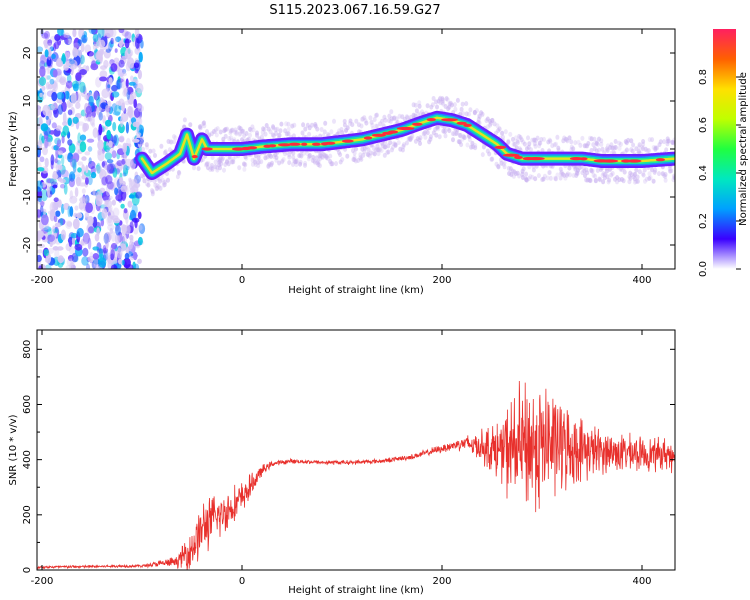  Describe the element at coordinates (441, 280) in the screenshot. I see `spectrogram-xtick-label: 200` at that location.